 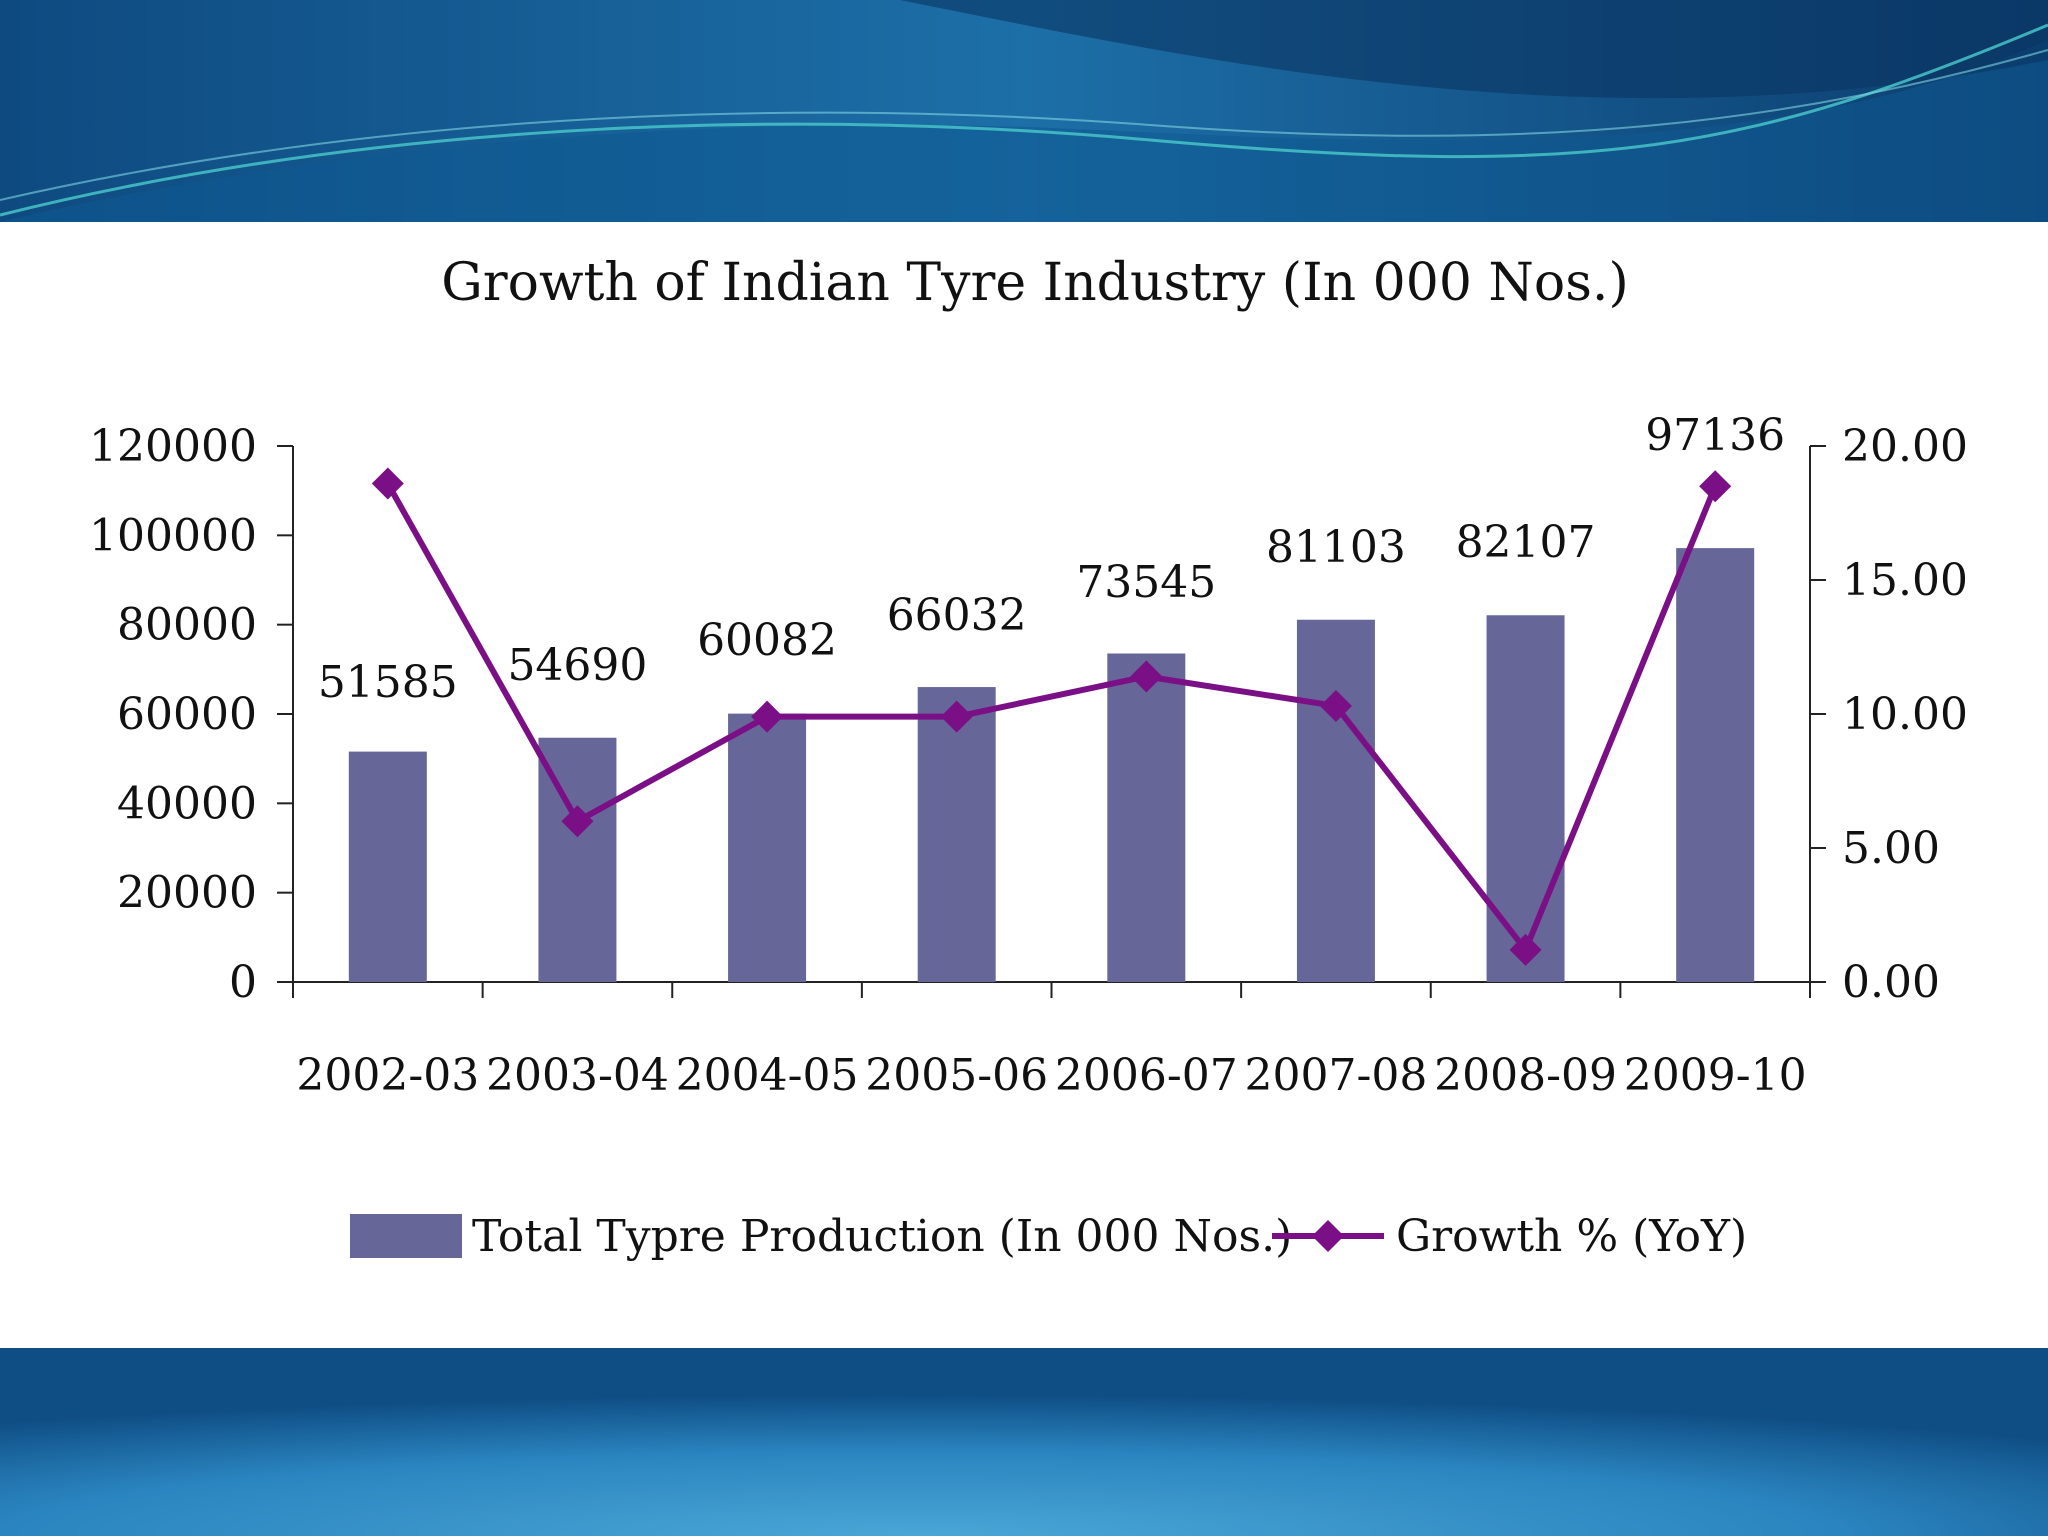 I want to click on x-tick-label: 2009-10, so click(x=1715, y=1075).